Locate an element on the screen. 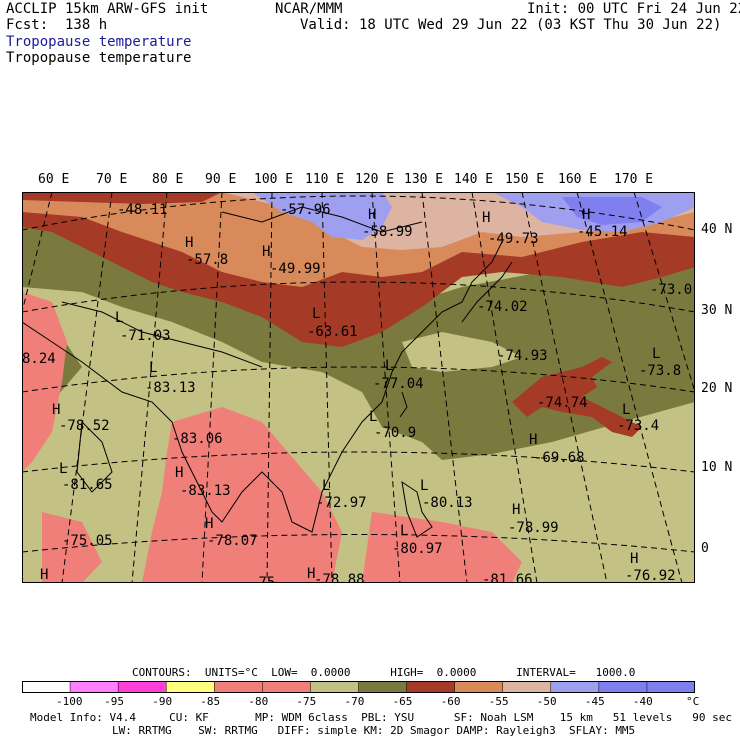 The image size is (740, 740). map-label: -75 is located at coordinates (262, 579).